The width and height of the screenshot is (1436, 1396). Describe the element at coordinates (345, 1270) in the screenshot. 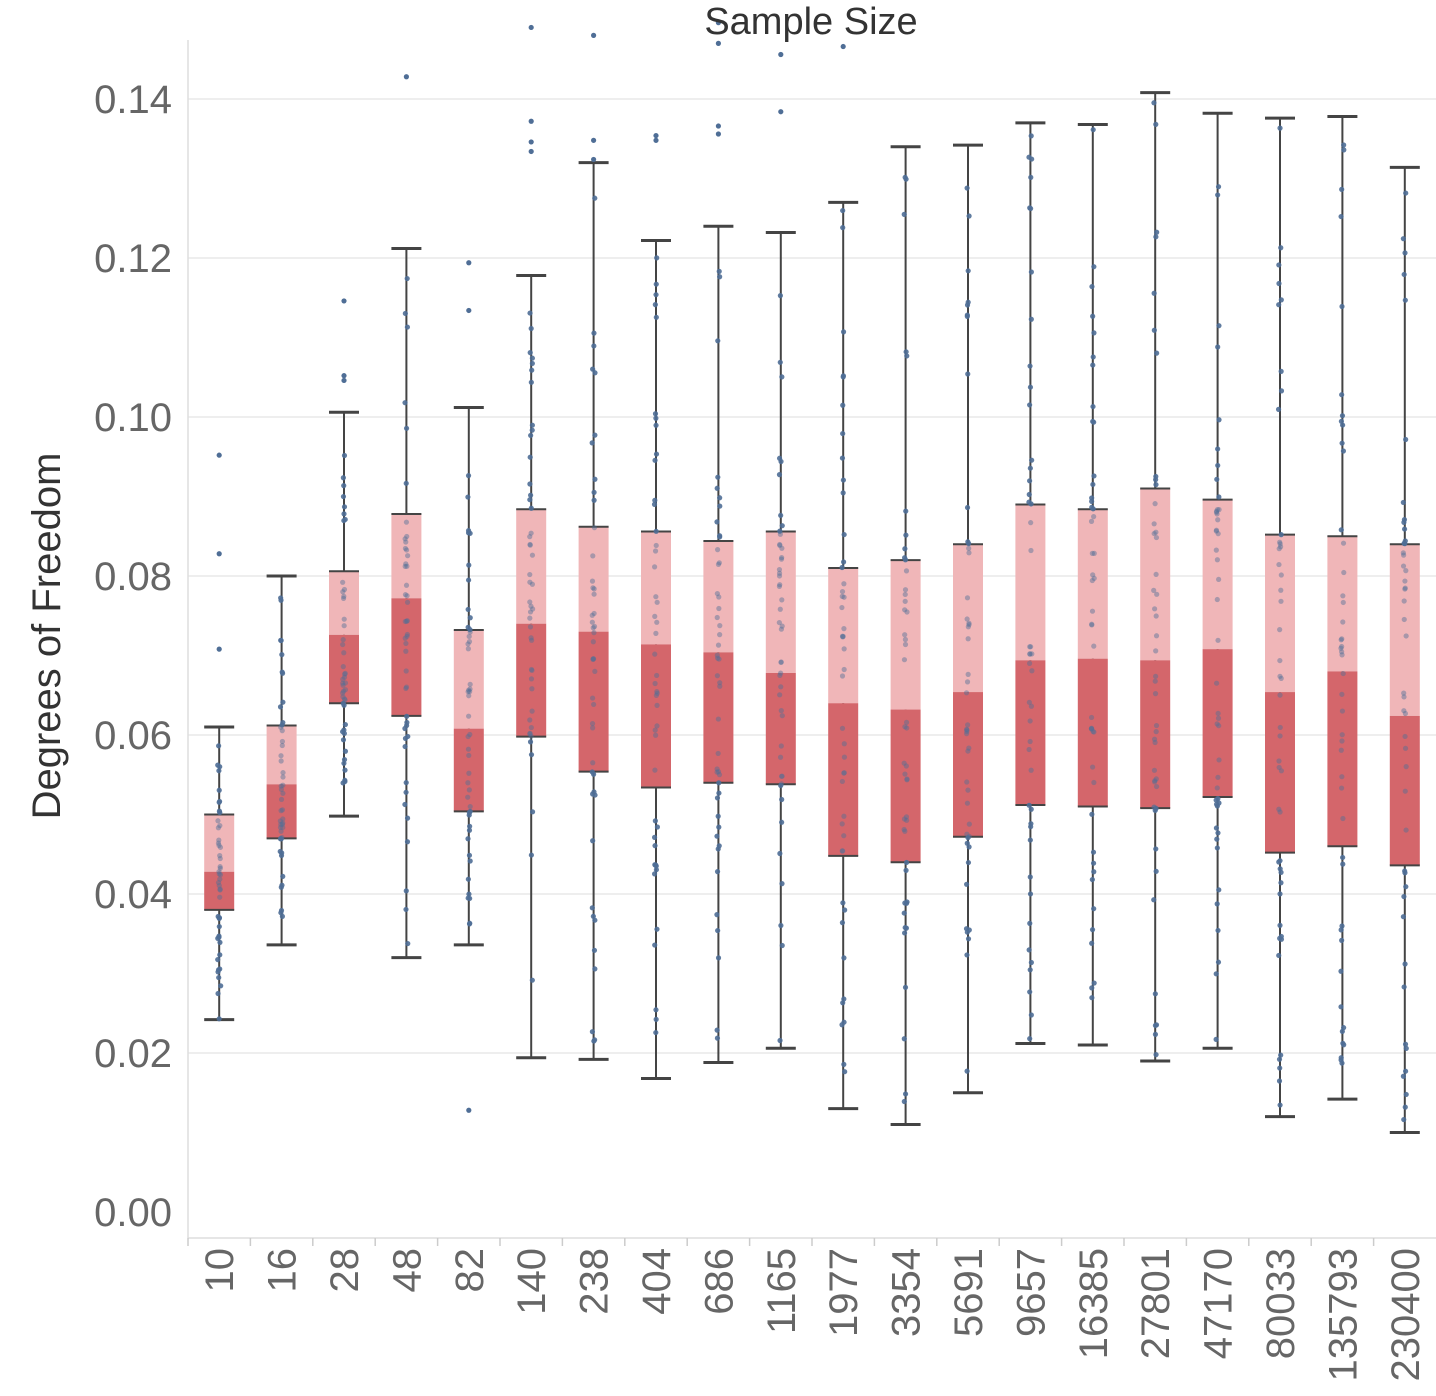

I see `x-tick-label: 28` at that location.